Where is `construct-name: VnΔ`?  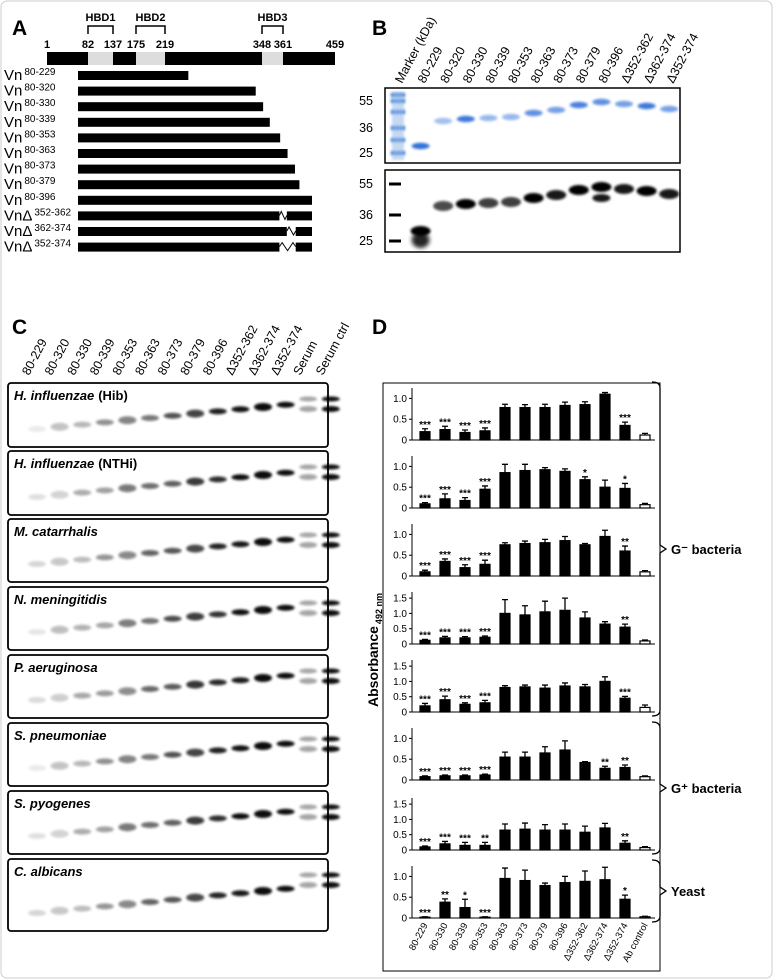
construct-name: VnΔ is located at coordinates (18, 231).